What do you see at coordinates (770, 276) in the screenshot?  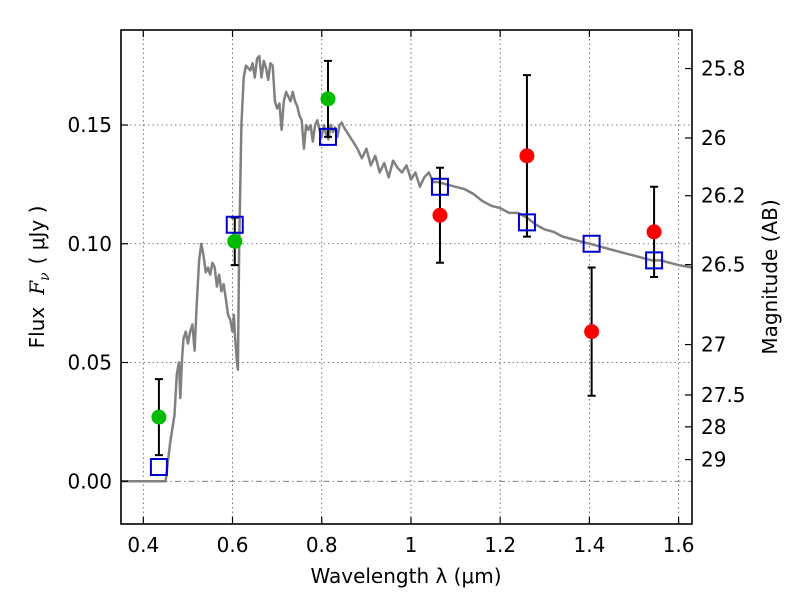 I see `y2-axis-label: Magnitude (AB)` at bounding box center [770, 276].